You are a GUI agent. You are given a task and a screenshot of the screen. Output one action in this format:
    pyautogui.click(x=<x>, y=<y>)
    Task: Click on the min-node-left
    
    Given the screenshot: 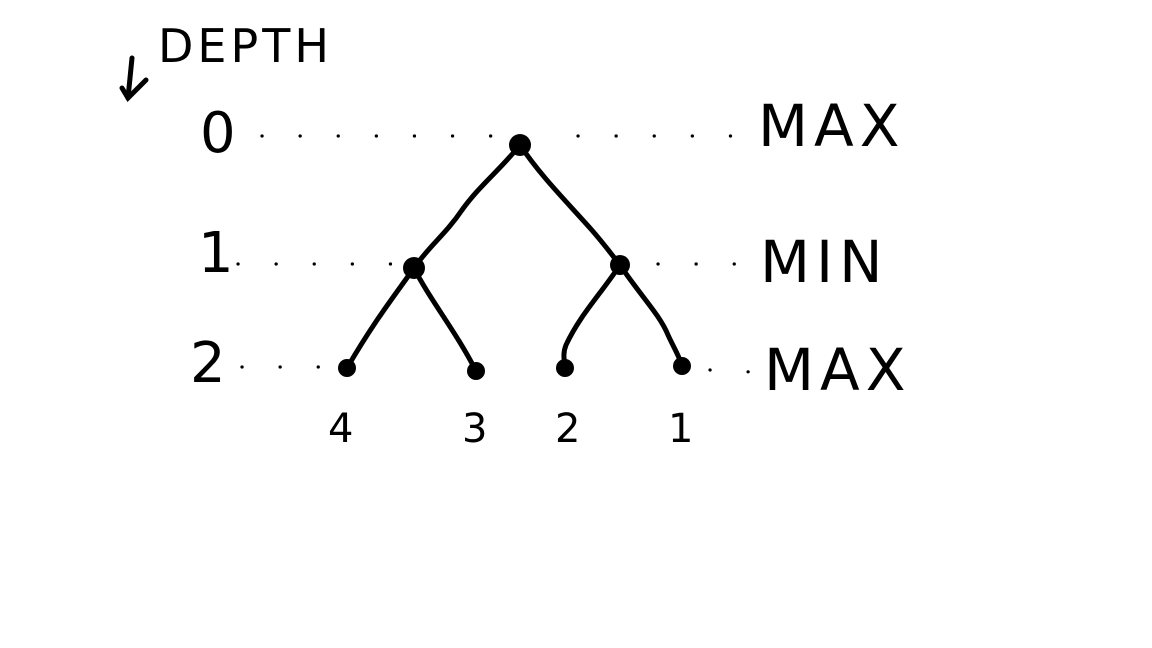 What is the action you would take?
    pyautogui.click(x=414, y=268)
    